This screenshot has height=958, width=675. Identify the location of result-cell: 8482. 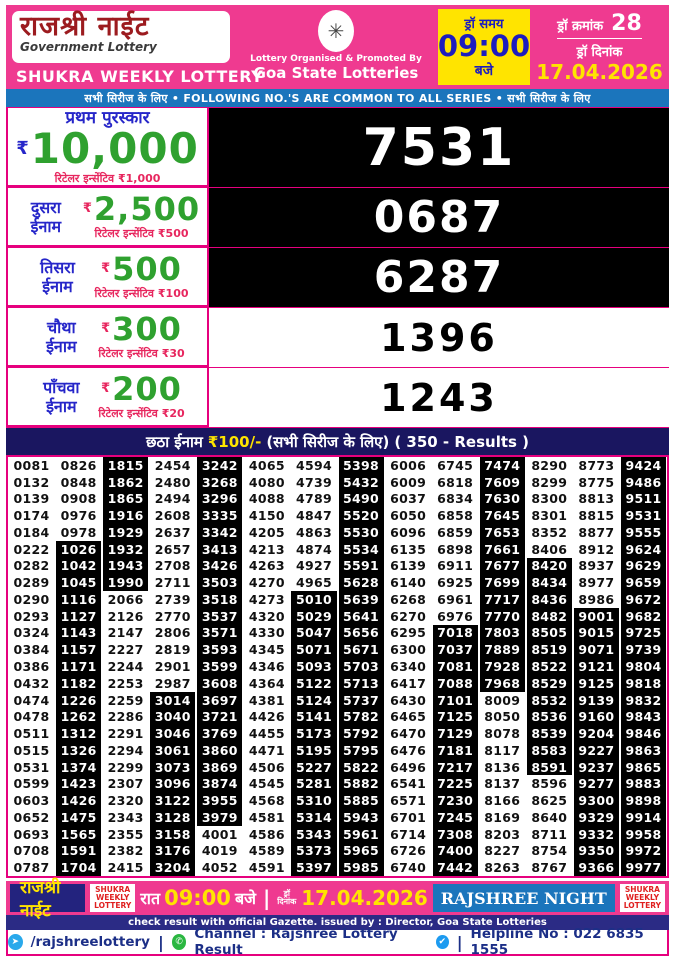
(549, 616).